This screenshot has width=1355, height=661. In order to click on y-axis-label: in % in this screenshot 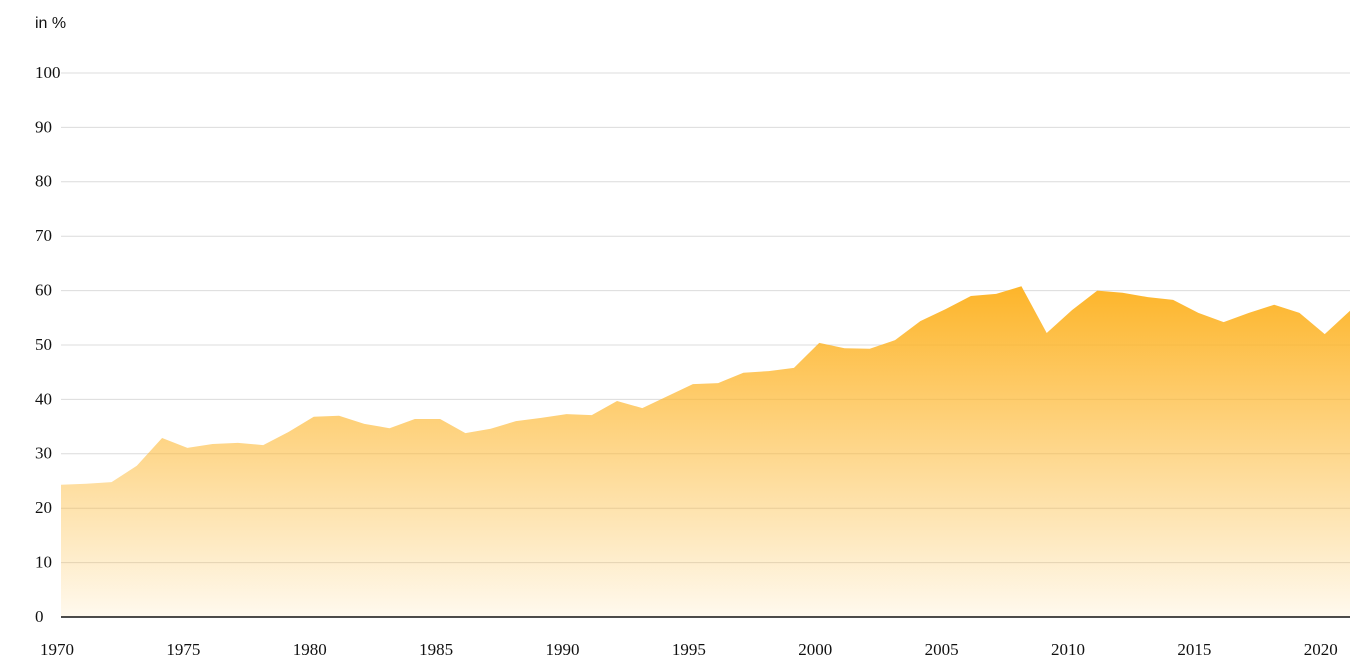, I will do `click(50, 23)`.